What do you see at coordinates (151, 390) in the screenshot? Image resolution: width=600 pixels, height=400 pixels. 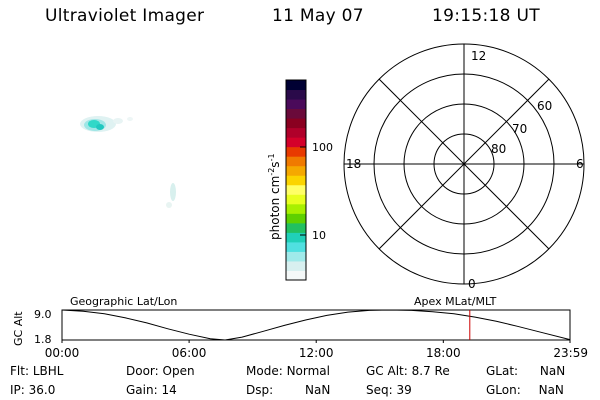 I see `gain-field: Gain: 14` at bounding box center [151, 390].